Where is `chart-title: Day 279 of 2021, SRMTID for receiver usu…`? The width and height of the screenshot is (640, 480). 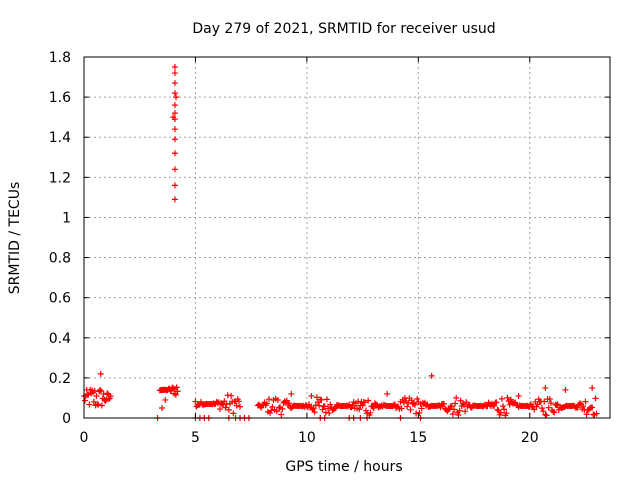 chart-title: Day 279 of 2021, SRMTID for receiver usu… is located at coordinates (343, 29).